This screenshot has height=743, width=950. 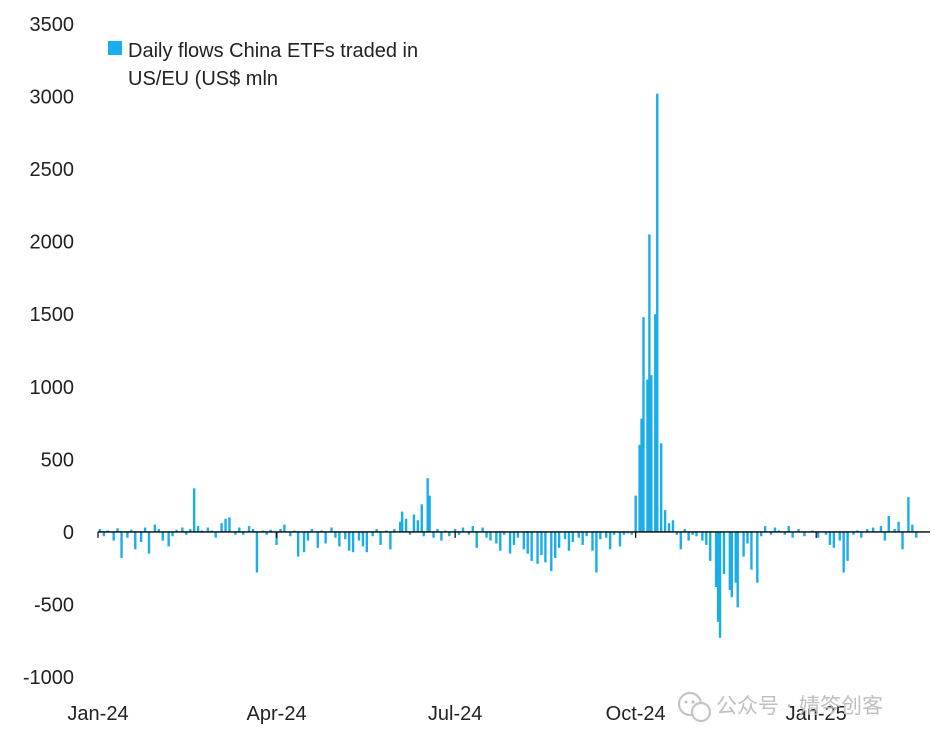 What do you see at coordinates (52, 98) in the screenshot?
I see `y-tick-label: 3000` at bounding box center [52, 98].